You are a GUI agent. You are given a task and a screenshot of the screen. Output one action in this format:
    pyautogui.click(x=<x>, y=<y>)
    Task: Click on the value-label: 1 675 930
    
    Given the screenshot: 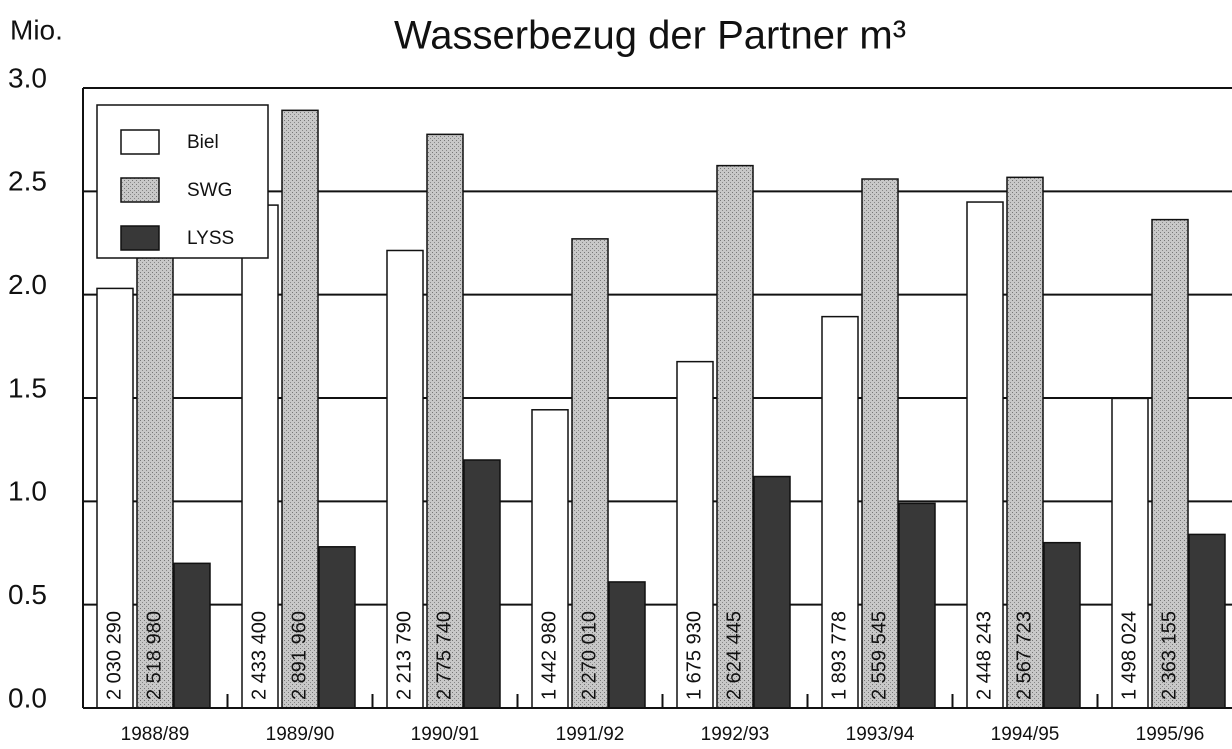 What is the action you would take?
    pyautogui.click(x=694, y=655)
    